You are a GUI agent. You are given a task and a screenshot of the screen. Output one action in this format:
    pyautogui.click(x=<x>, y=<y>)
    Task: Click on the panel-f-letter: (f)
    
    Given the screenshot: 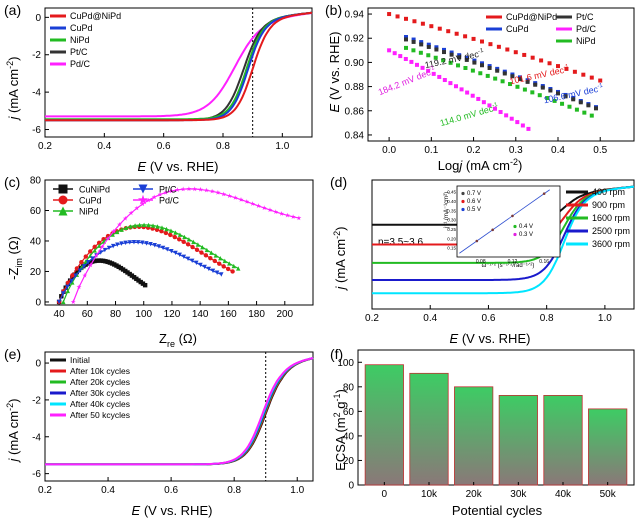 What is the action you would take?
    pyautogui.click(x=336, y=354)
    